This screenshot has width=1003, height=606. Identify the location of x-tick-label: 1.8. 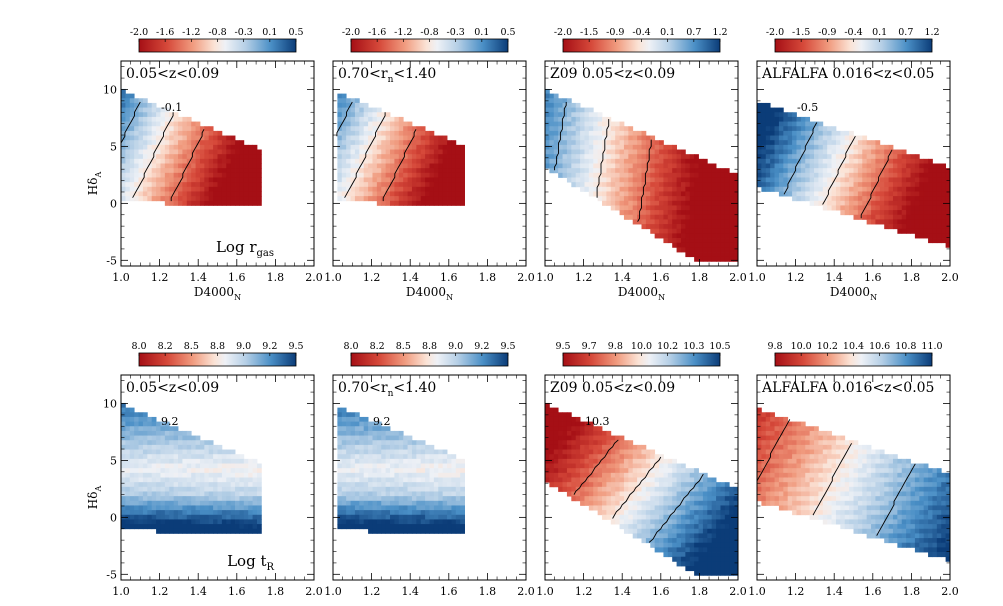
(276, 277).